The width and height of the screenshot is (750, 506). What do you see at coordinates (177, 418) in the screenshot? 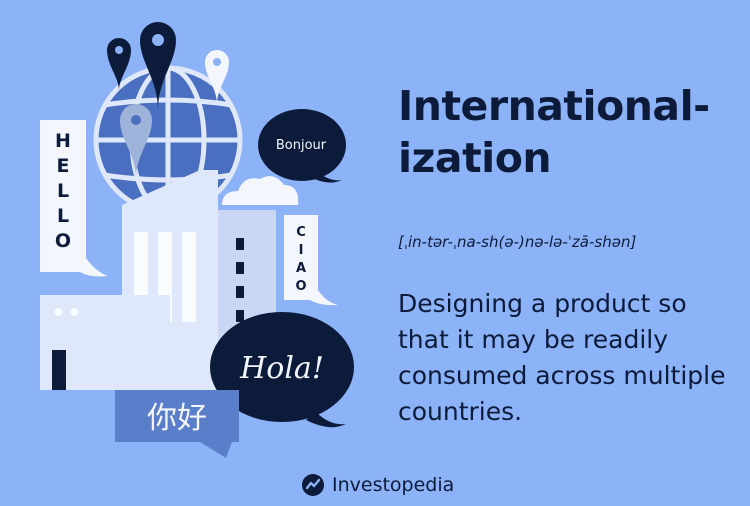
I see `nihao-label: 你好` at bounding box center [177, 418].